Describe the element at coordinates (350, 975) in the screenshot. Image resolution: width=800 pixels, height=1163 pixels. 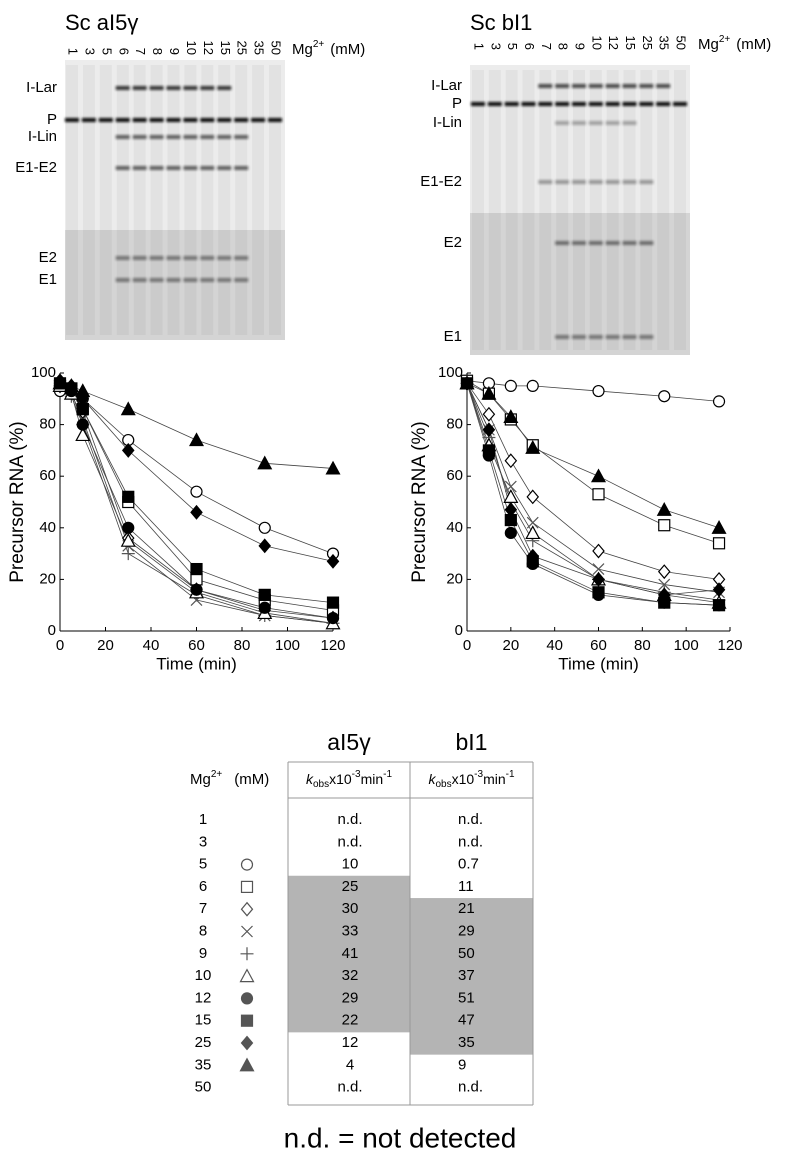
I see `kobs-value: 32` at that location.